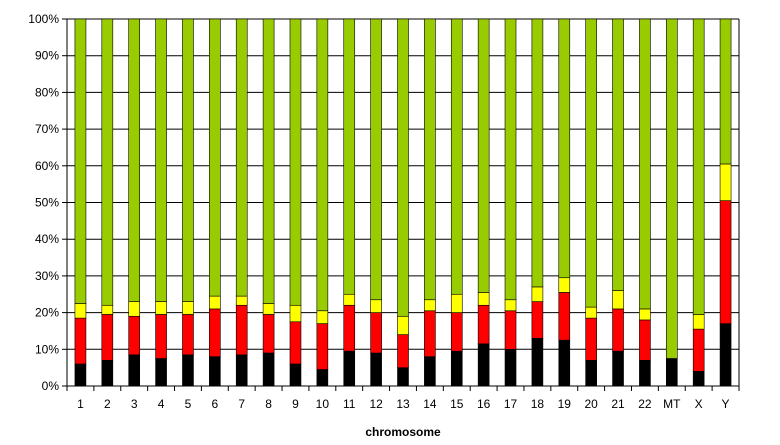 The height and width of the screenshot is (445, 780). I want to click on bar-segment-2-s3, so click(107, 162).